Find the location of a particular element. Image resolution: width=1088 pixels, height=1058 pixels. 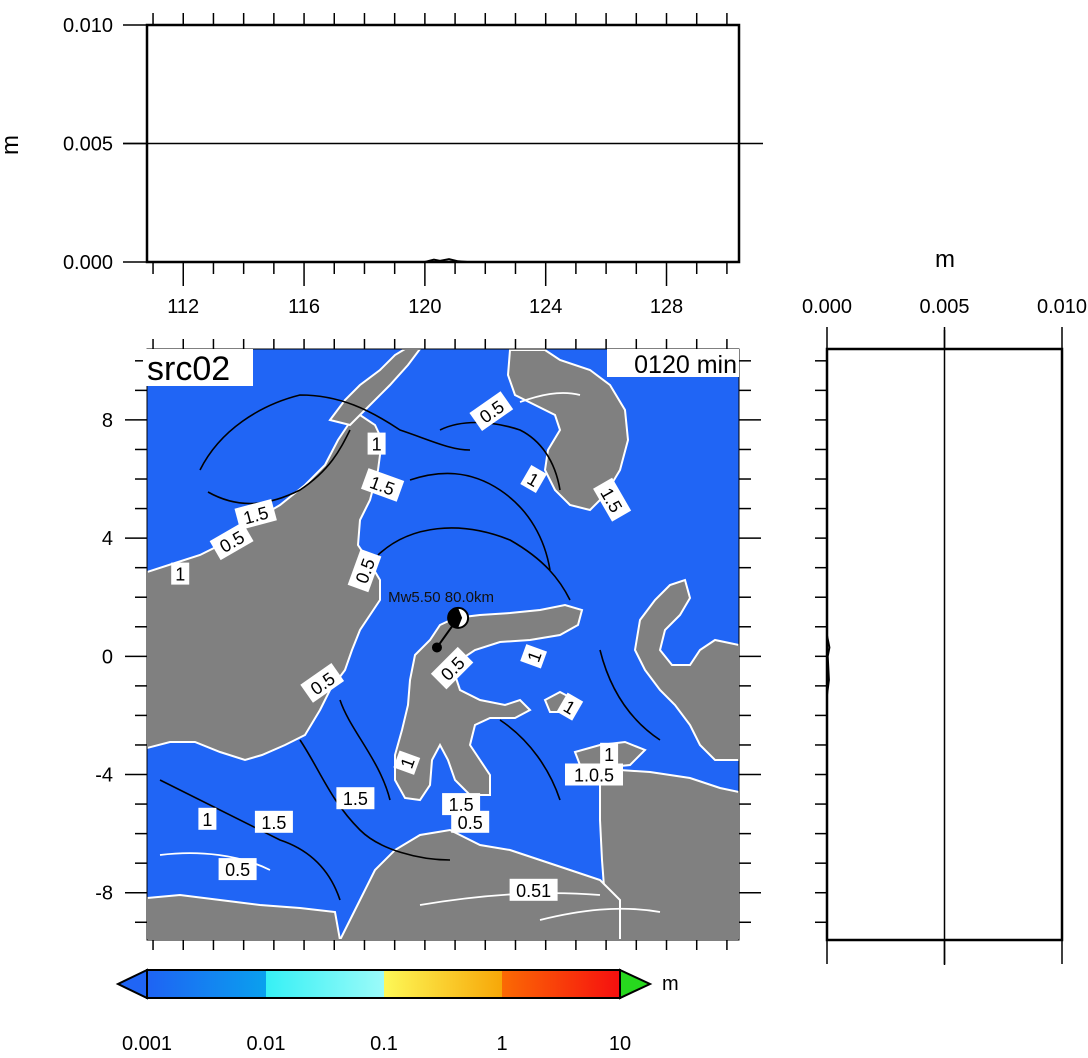

contour-label: 0.51 is located at coordinates (533, 889).